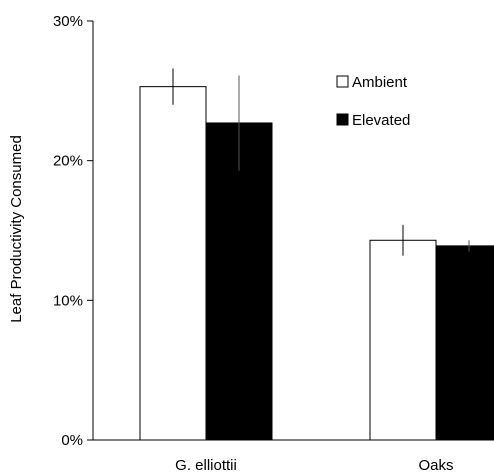  What do you see at coordinates (16, 229) in the screenshot?
I see `y-axis-label: Leaf Productivity Consumed` at bounding box center [16, 229].